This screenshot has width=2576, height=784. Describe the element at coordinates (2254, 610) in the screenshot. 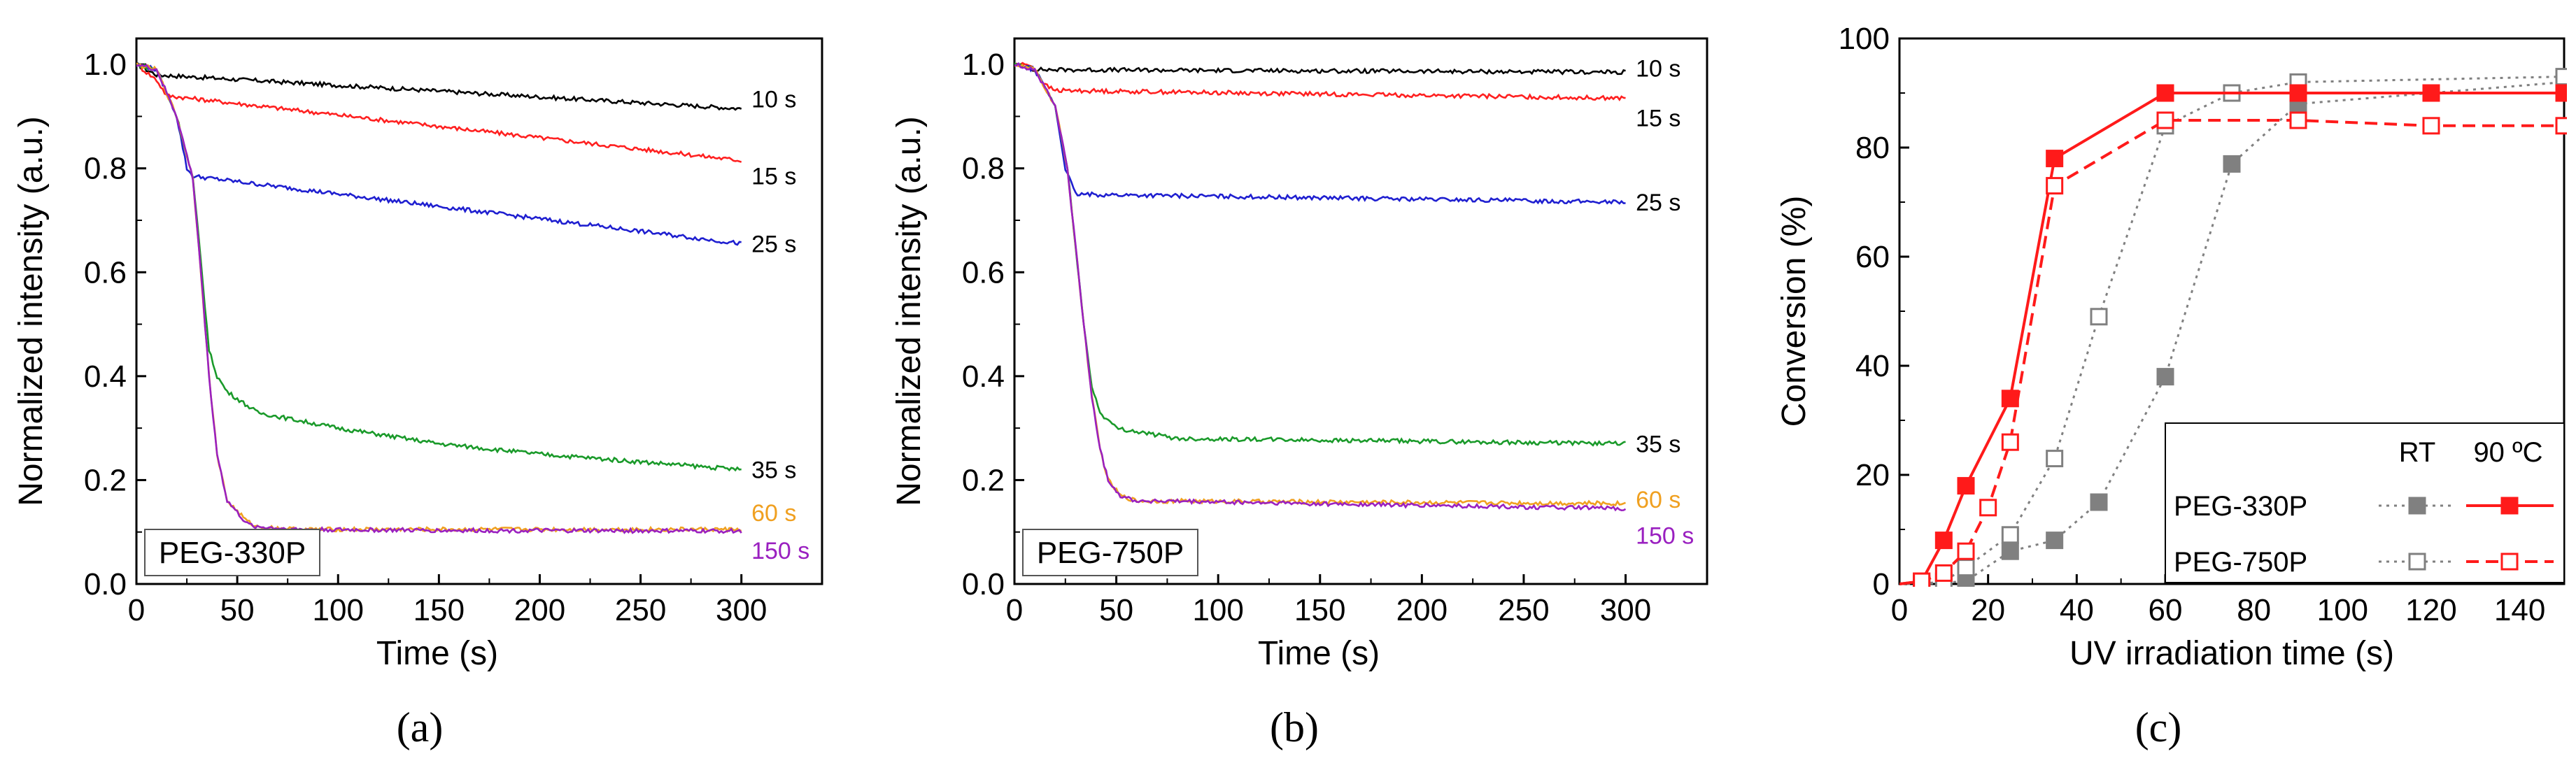

I see `x-tick-label: 80` at that location.